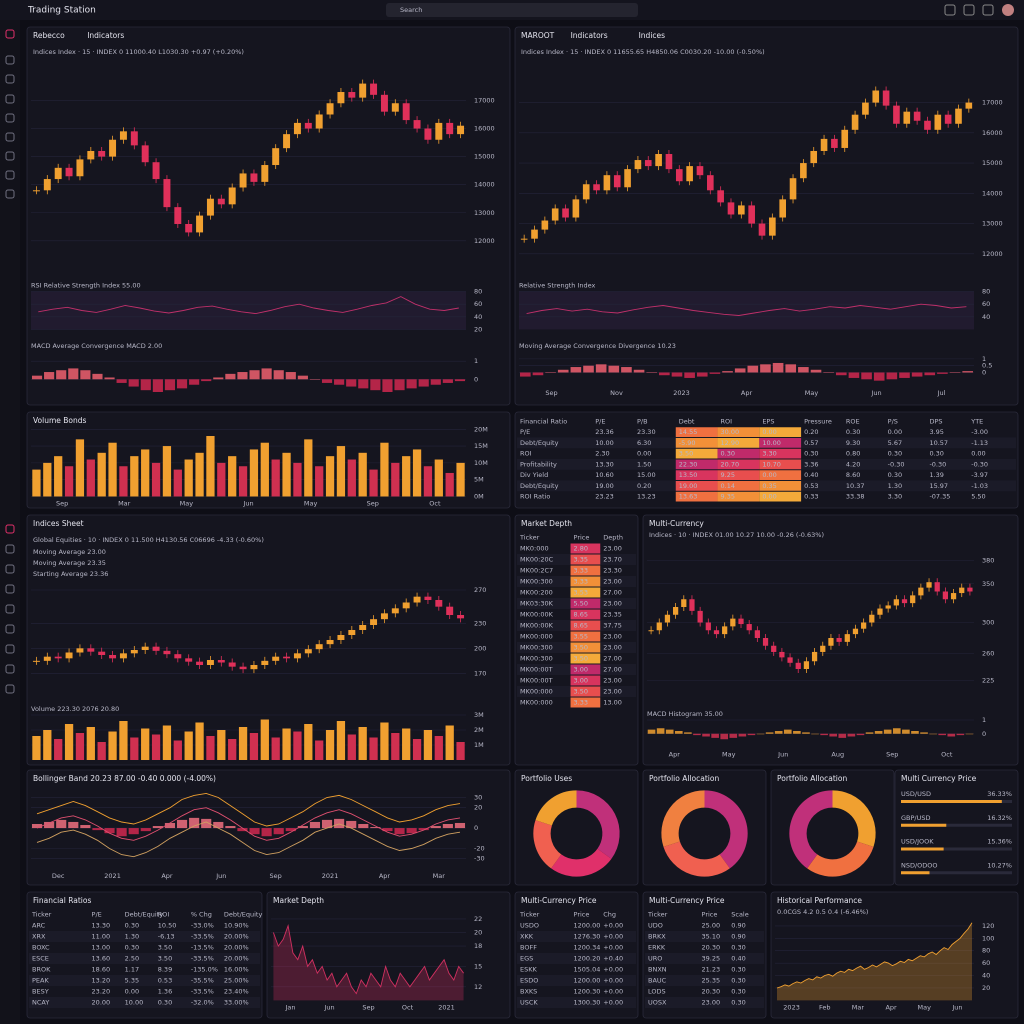  Describe the element at coordinates (602, 454) in the screenshot. I see `table-cell: 2.30` at that location.